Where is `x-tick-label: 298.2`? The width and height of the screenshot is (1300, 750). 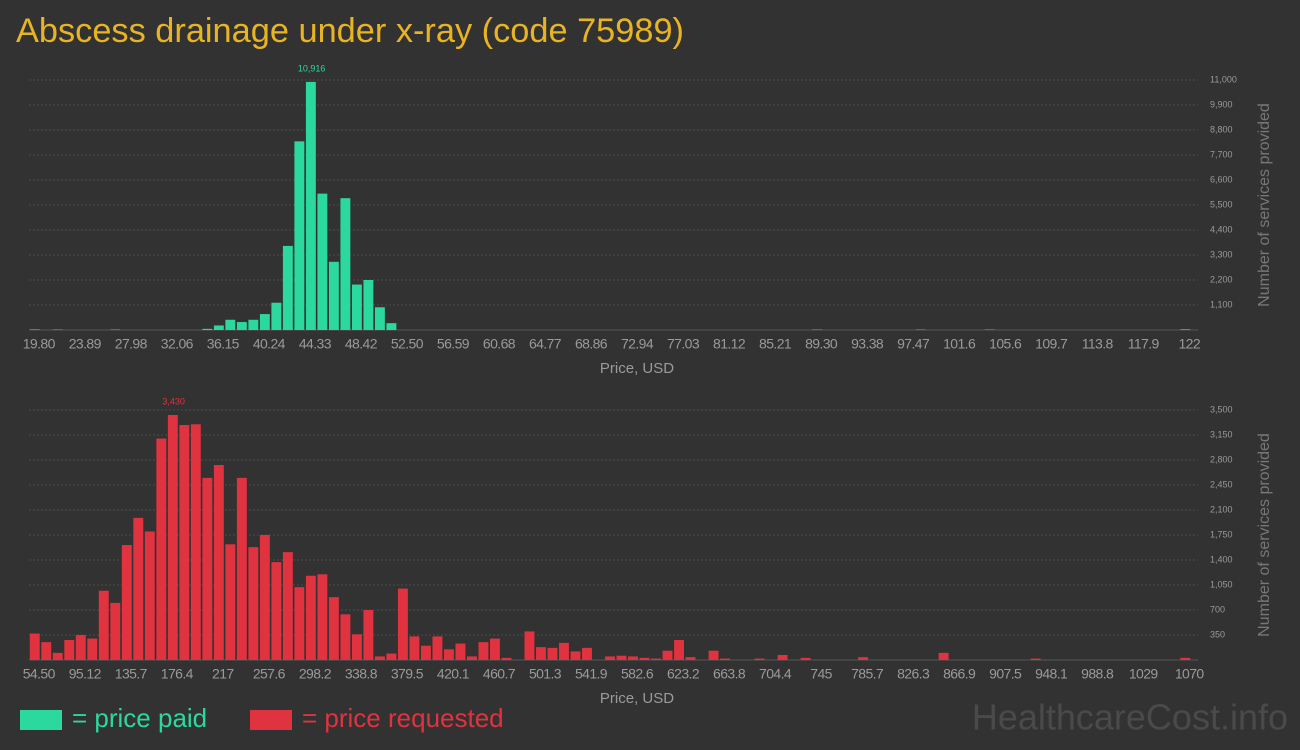
x-tick-label: 298.2 is located at coordinates (315, 674).